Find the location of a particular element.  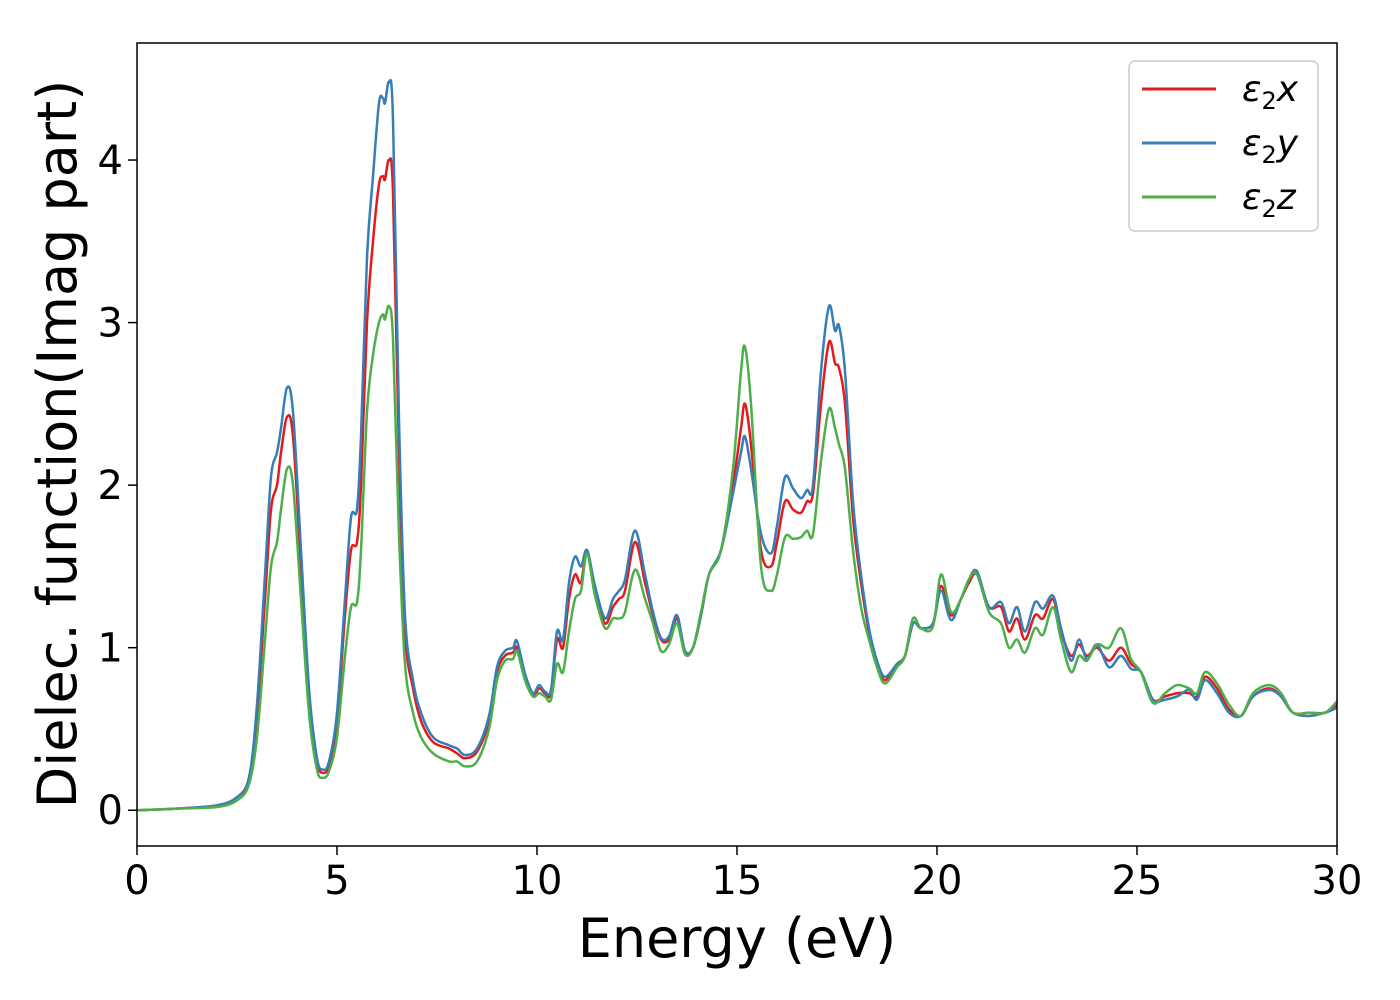

x-tick-label: 0 is located at coordinates (136, 881).